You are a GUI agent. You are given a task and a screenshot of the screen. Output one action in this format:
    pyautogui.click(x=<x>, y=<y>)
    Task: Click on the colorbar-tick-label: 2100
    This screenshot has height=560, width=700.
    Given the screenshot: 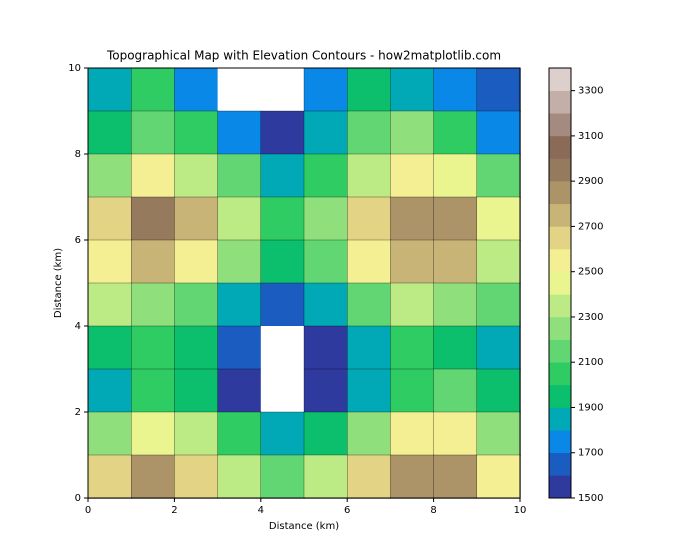 What is the action you would take?
    pyautogui.click(x=590, y=362)
    